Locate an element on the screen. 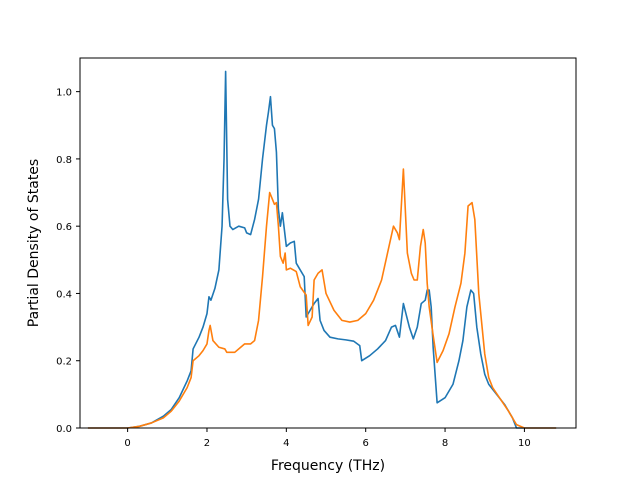  y-tick-label: 0.8 is located at coordinates (64, 160).